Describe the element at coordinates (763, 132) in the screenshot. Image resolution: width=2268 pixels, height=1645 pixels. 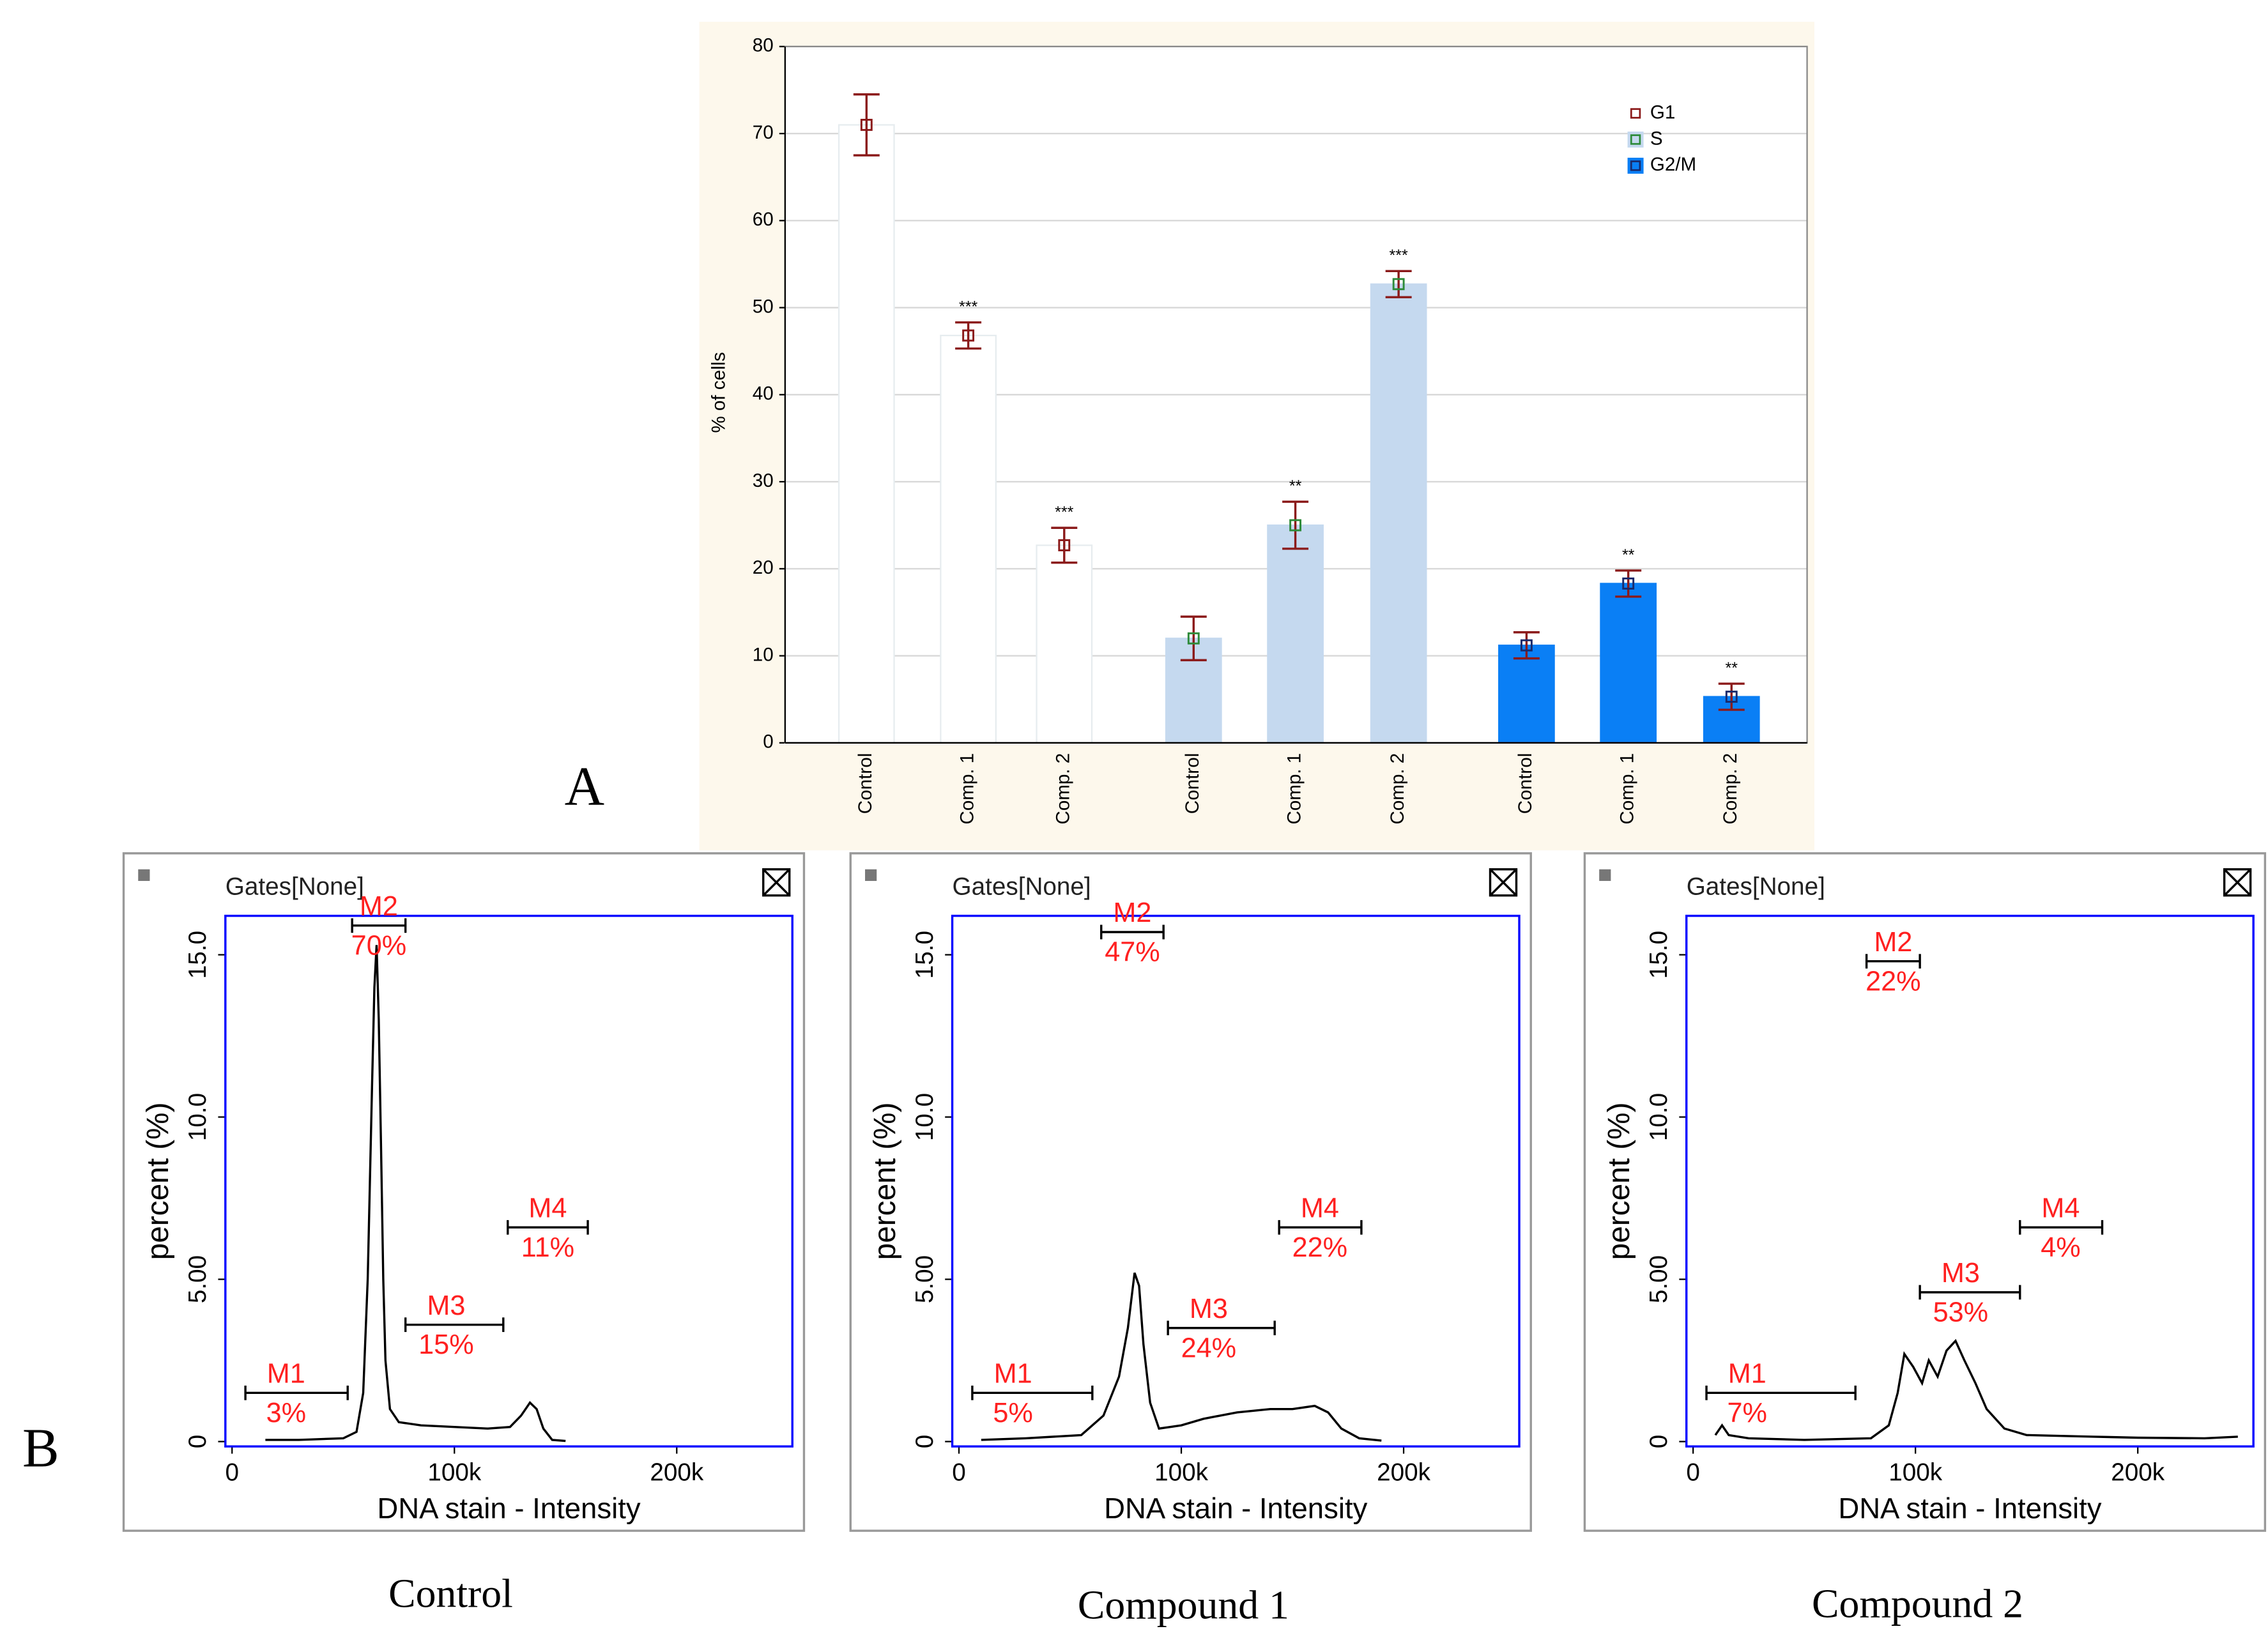
I see `y-tick-label: 70` at that location.